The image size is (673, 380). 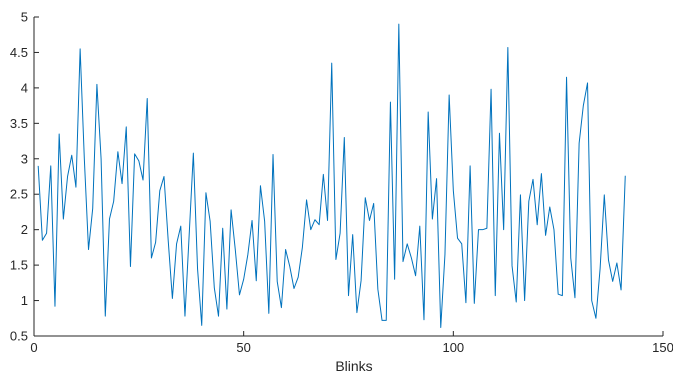 What do you see at coordinates (24, 229) in the screenshot?
I see `y-tick-label: 2` at bounding box center [24, 229].